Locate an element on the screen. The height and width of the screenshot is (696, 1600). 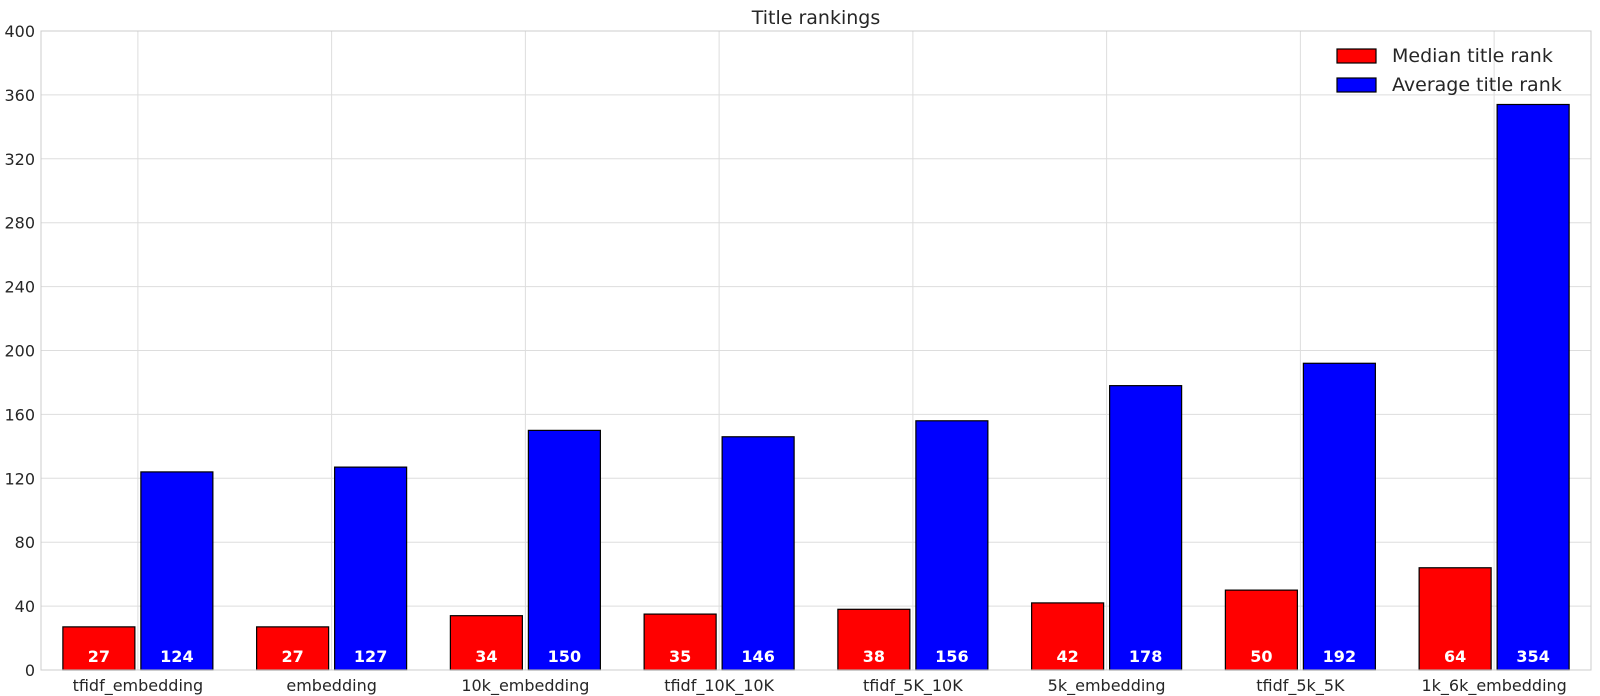
bar-data-label: 38 is located at coordinates (874, 656).